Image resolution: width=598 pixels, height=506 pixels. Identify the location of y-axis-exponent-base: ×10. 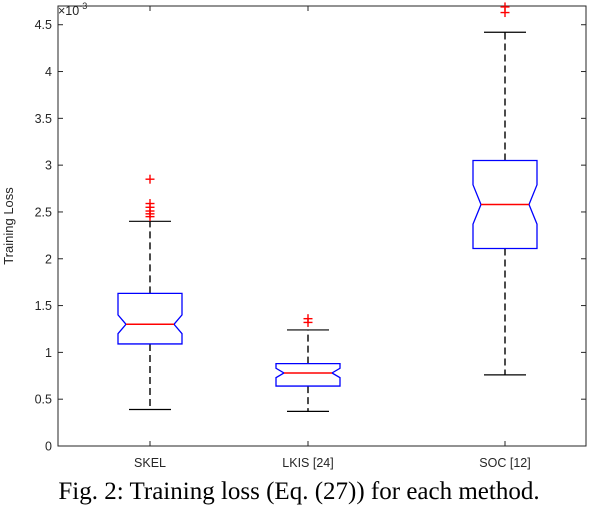
(68, 11).